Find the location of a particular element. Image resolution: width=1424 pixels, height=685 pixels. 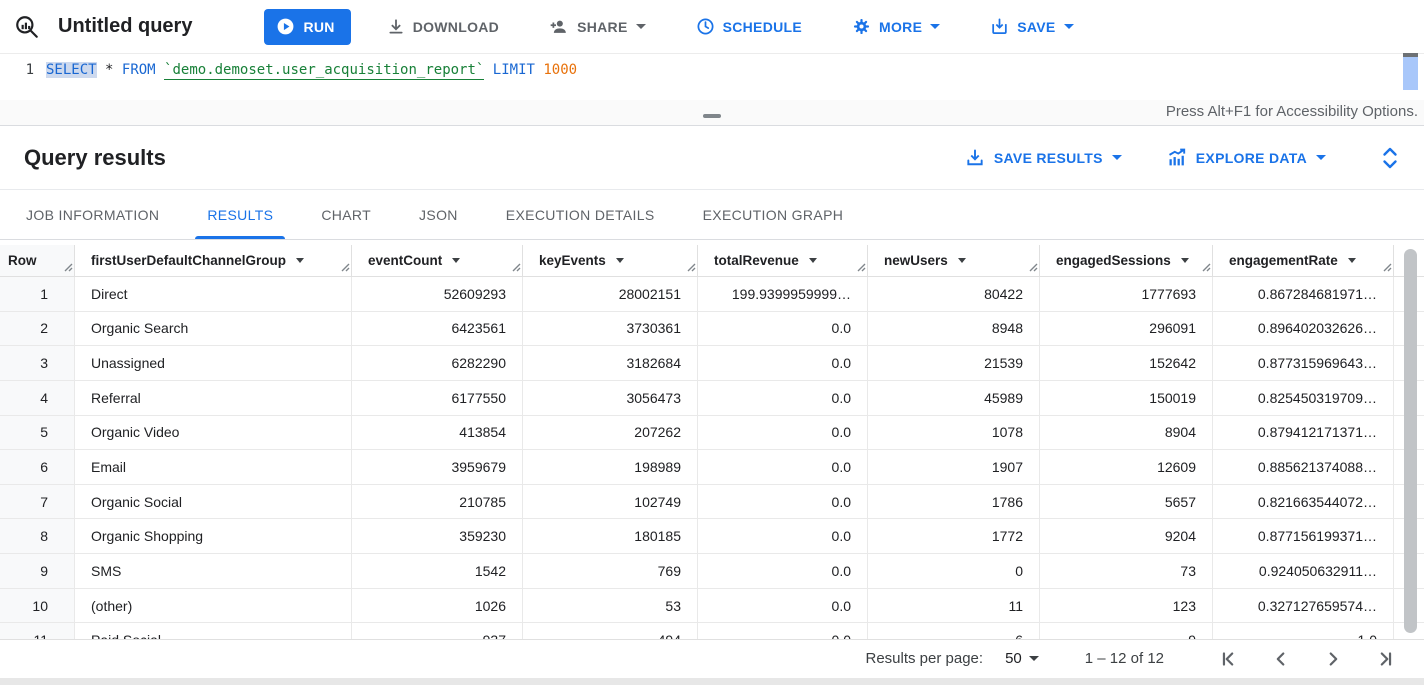

download-button: DOWNLOAD is located at coordinates (443, 27).